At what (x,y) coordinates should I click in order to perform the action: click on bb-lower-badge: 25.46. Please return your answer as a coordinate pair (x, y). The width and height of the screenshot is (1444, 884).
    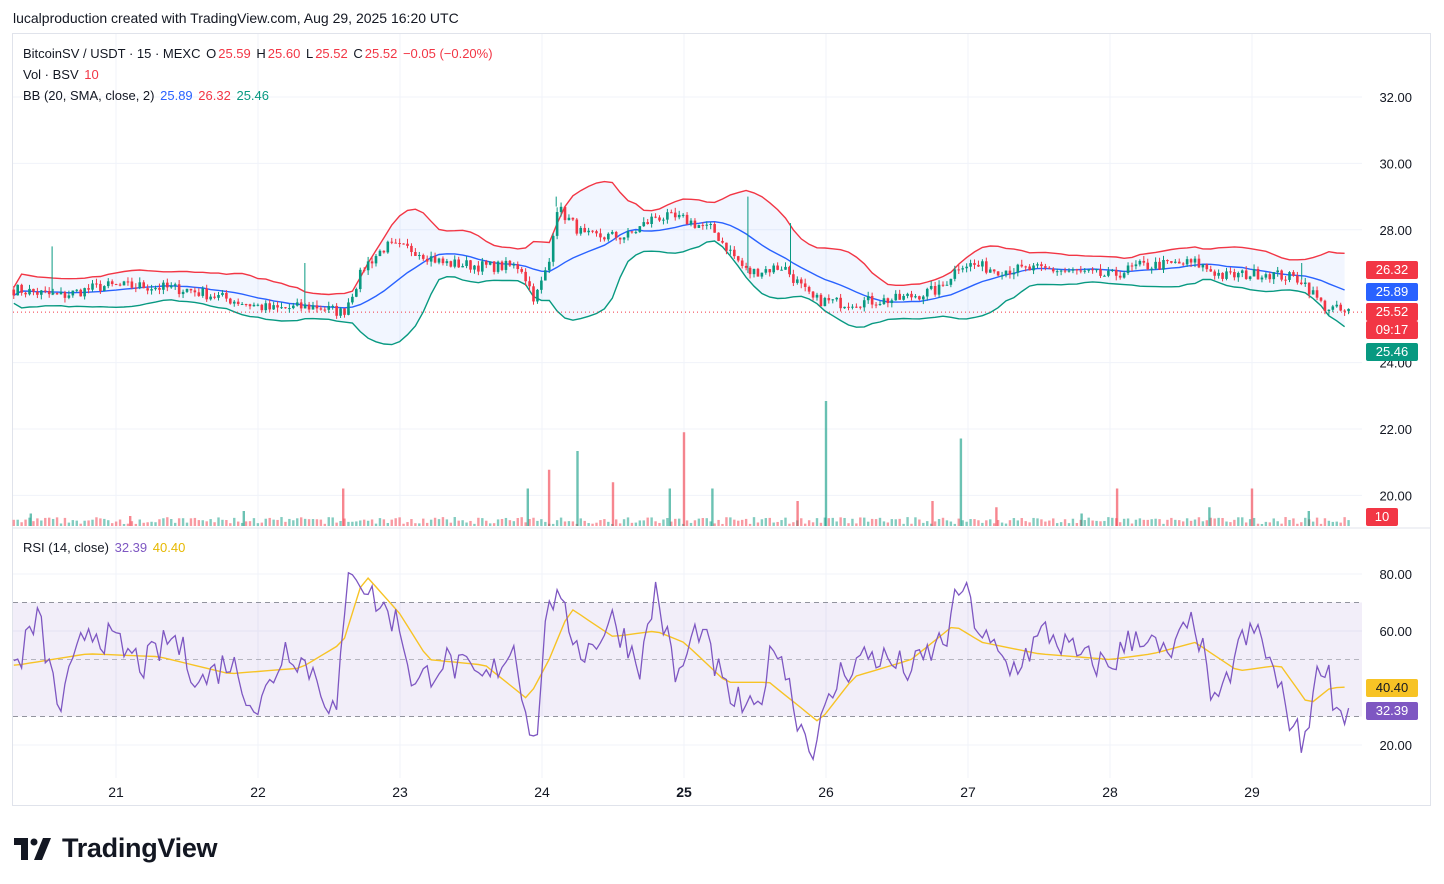
    Looking at the image, I should click on (1392, 352).